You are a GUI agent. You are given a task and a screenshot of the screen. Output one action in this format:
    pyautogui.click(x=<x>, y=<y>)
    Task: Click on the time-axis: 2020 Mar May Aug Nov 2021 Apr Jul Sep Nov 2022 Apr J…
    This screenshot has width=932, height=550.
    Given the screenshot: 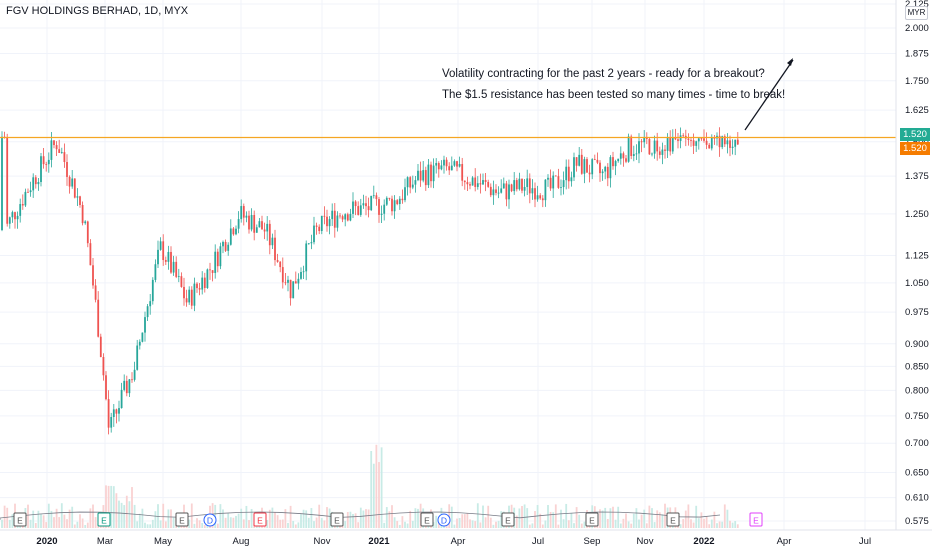 What is the action you would take?
    pyautogui.click(x=453, y=541)
    